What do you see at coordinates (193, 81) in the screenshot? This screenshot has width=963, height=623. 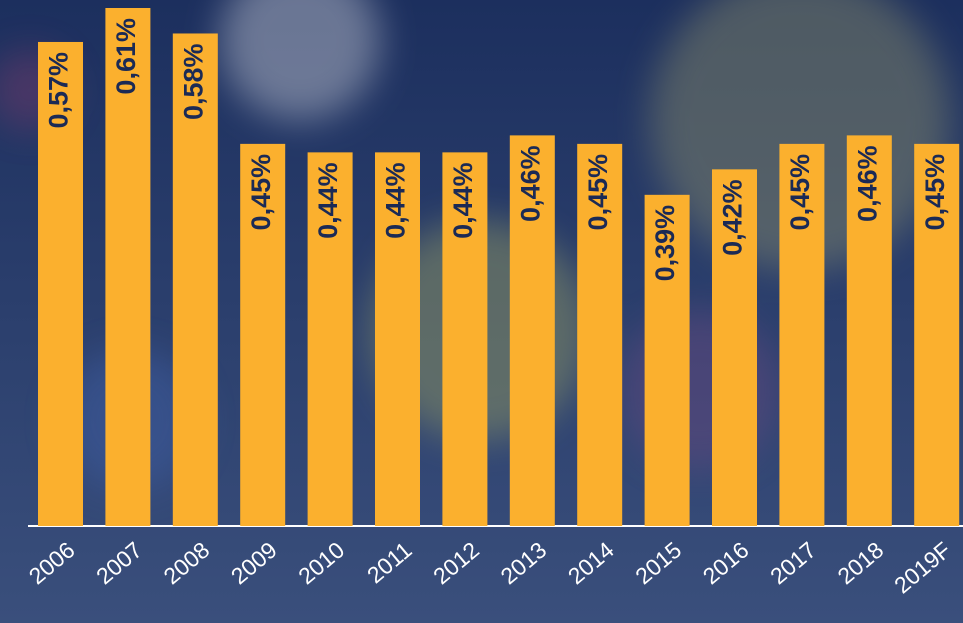 I see `value-label: 0,58%` at bounding box center [193, 81].